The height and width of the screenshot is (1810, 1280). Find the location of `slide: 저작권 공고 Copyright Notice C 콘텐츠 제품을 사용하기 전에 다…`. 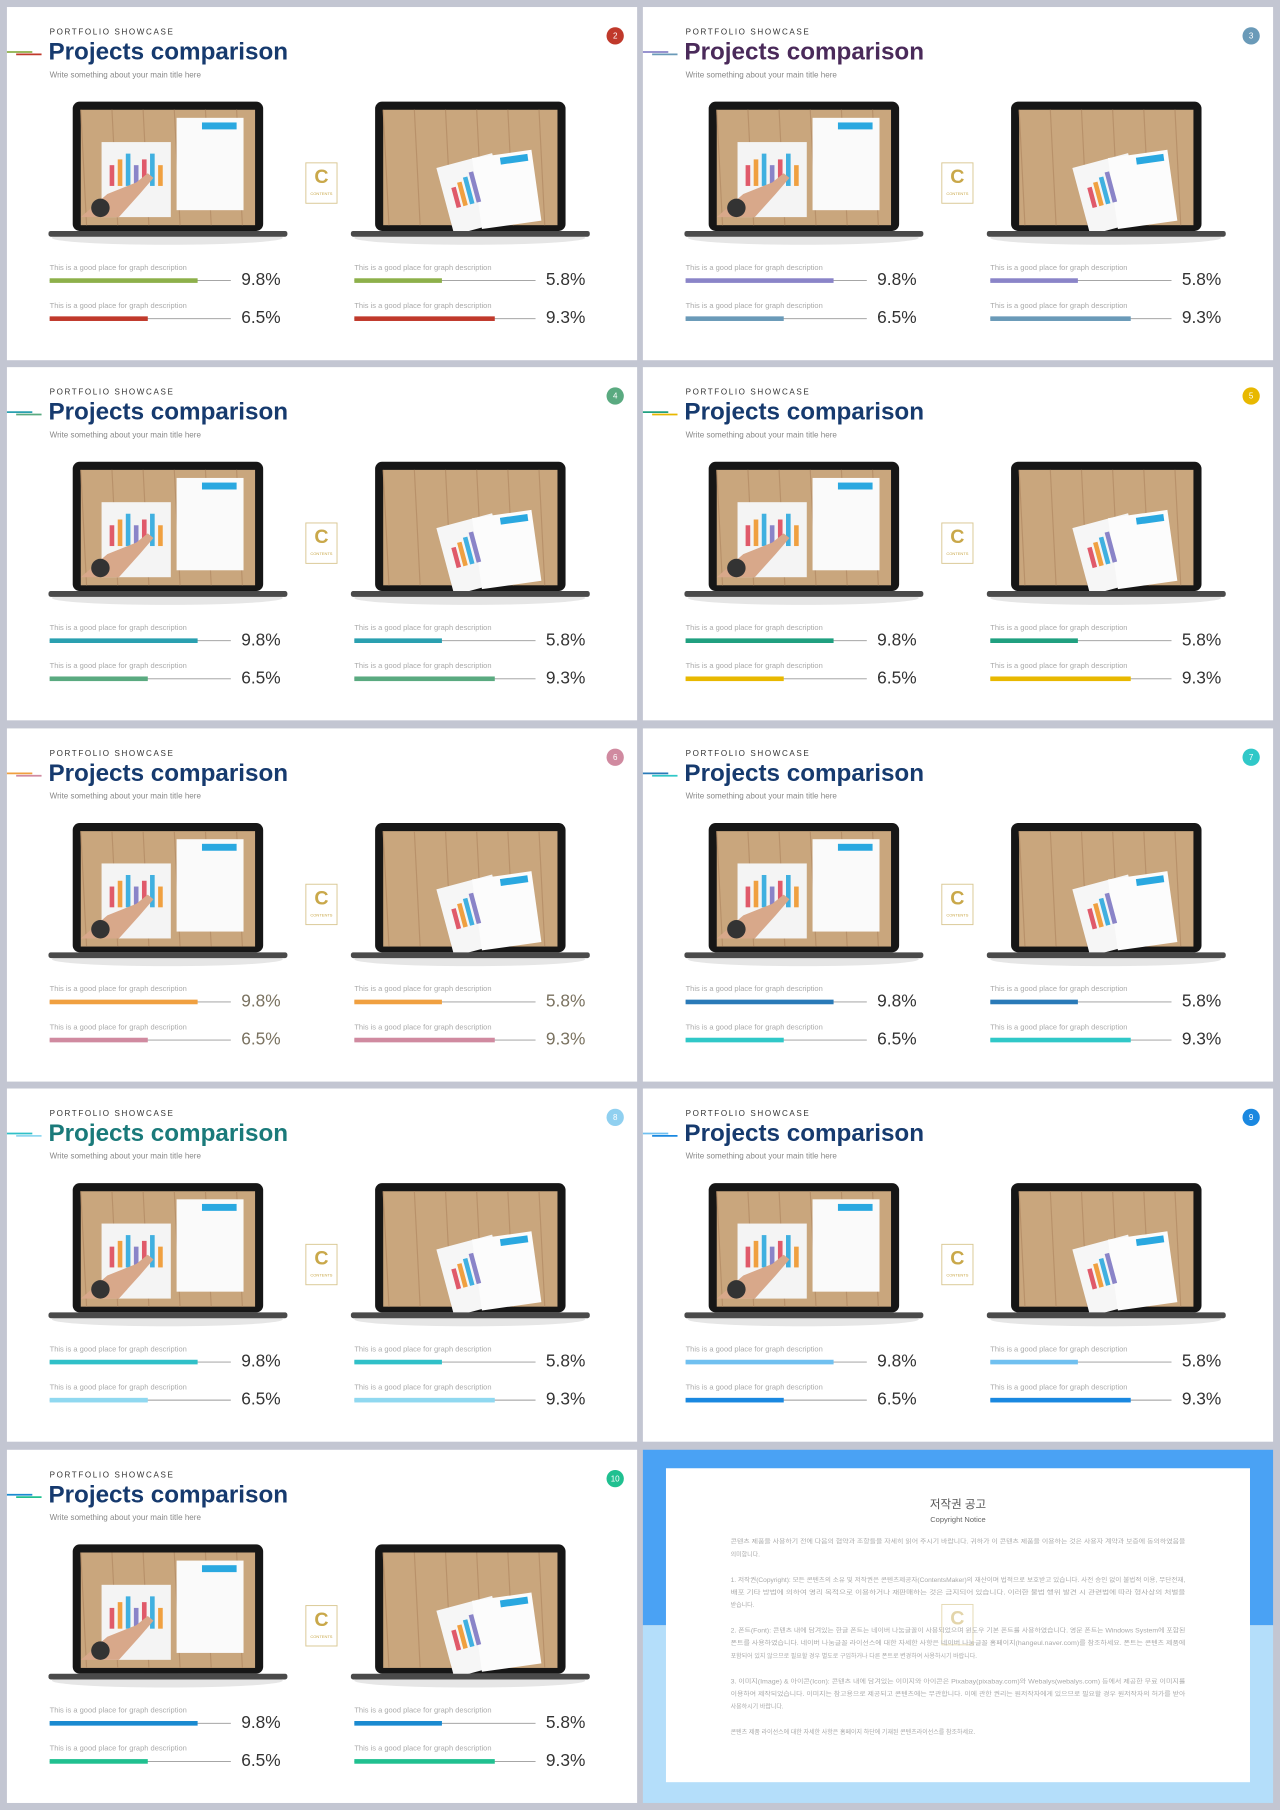

slide: 저작권 공고 Copyright Notice C 콘텐츠 제품을 사용하기 전에 다… is located at coordinates (958, 1626).